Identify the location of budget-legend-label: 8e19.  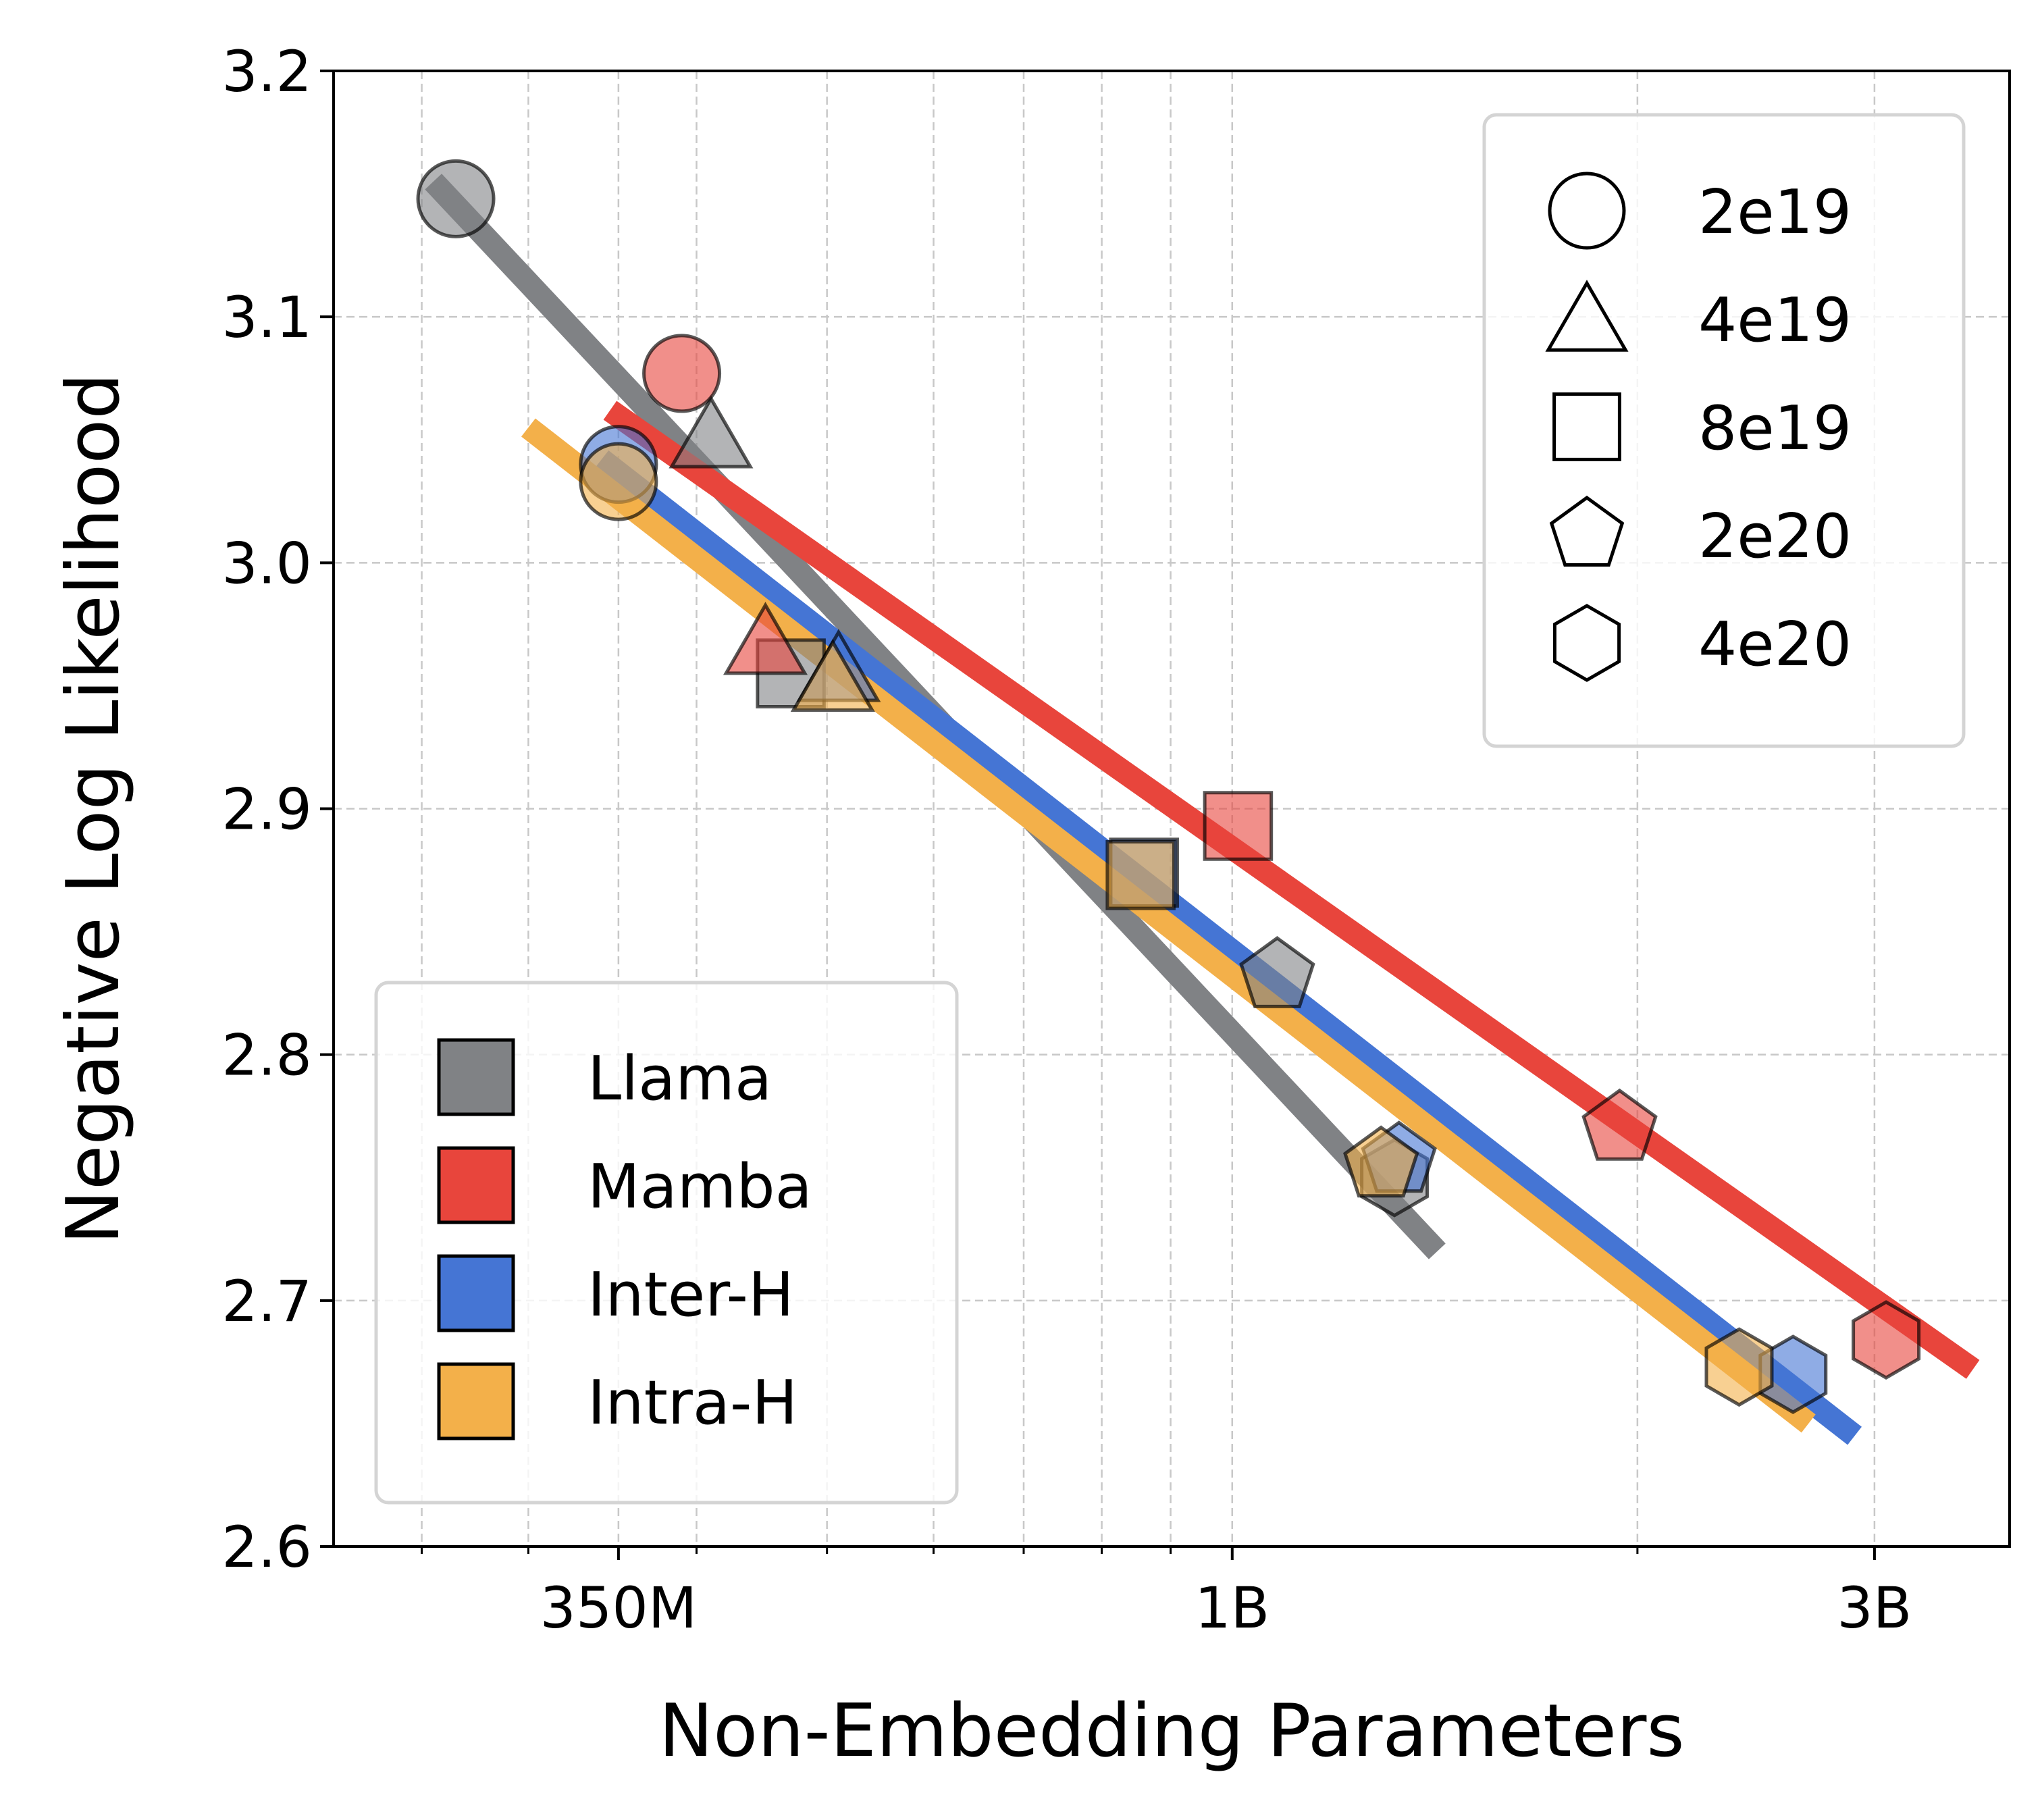
(1775, 428).